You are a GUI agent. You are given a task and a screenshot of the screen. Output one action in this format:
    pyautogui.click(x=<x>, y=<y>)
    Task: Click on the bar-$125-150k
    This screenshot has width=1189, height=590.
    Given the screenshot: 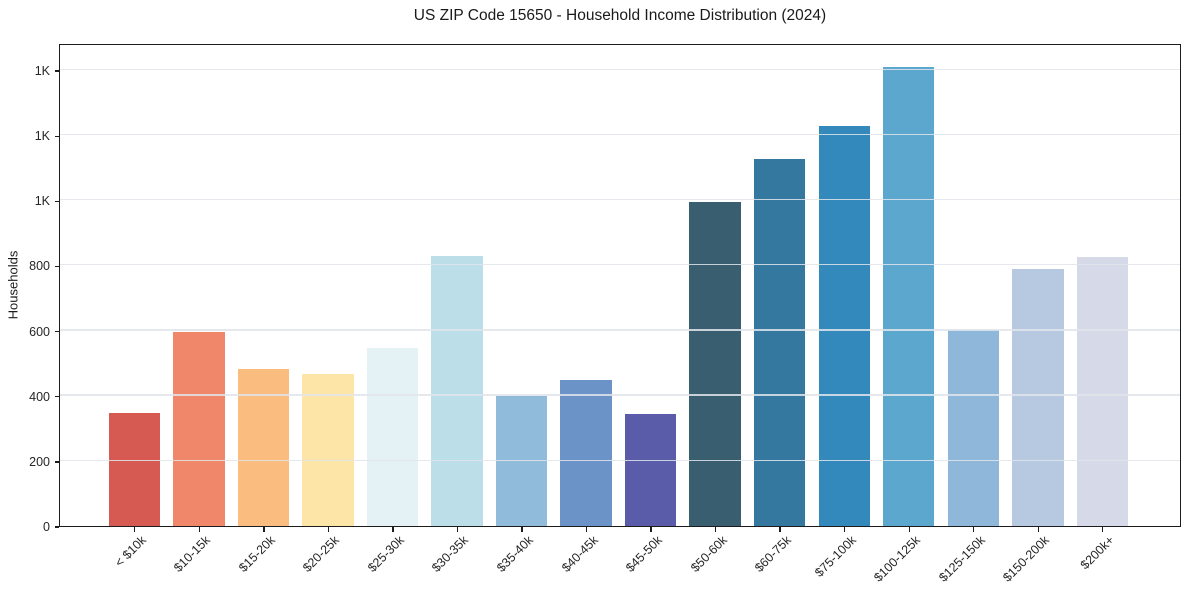 What is the action you would take?
    pyautogui.click(x=973, y=428)
    